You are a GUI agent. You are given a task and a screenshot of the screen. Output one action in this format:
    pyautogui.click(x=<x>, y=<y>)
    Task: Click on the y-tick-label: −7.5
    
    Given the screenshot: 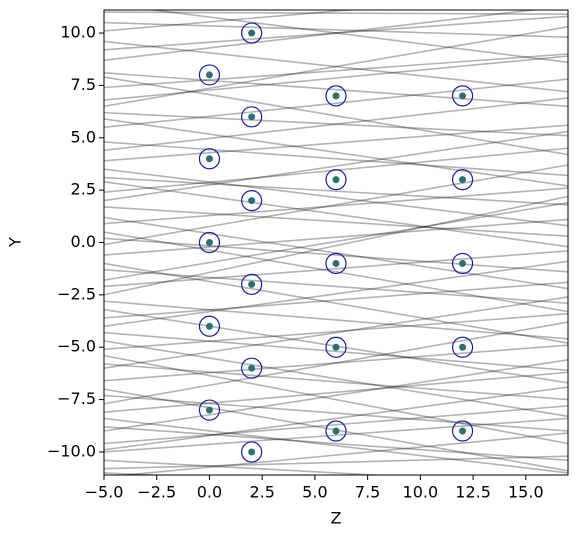 What is the action you would take?
    pyautogui.click(x=76, y=398)
    